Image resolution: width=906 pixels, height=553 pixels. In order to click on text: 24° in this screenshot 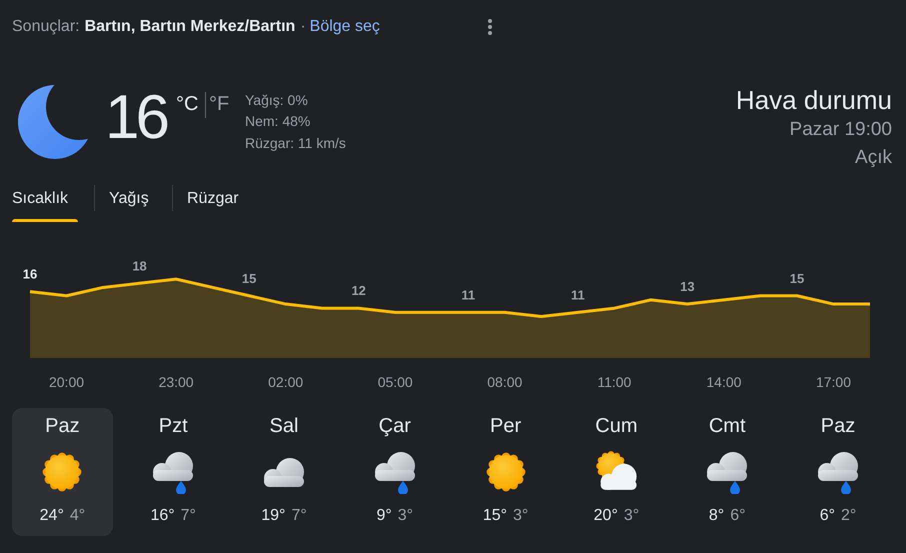, I will do `click(52, 515)`.